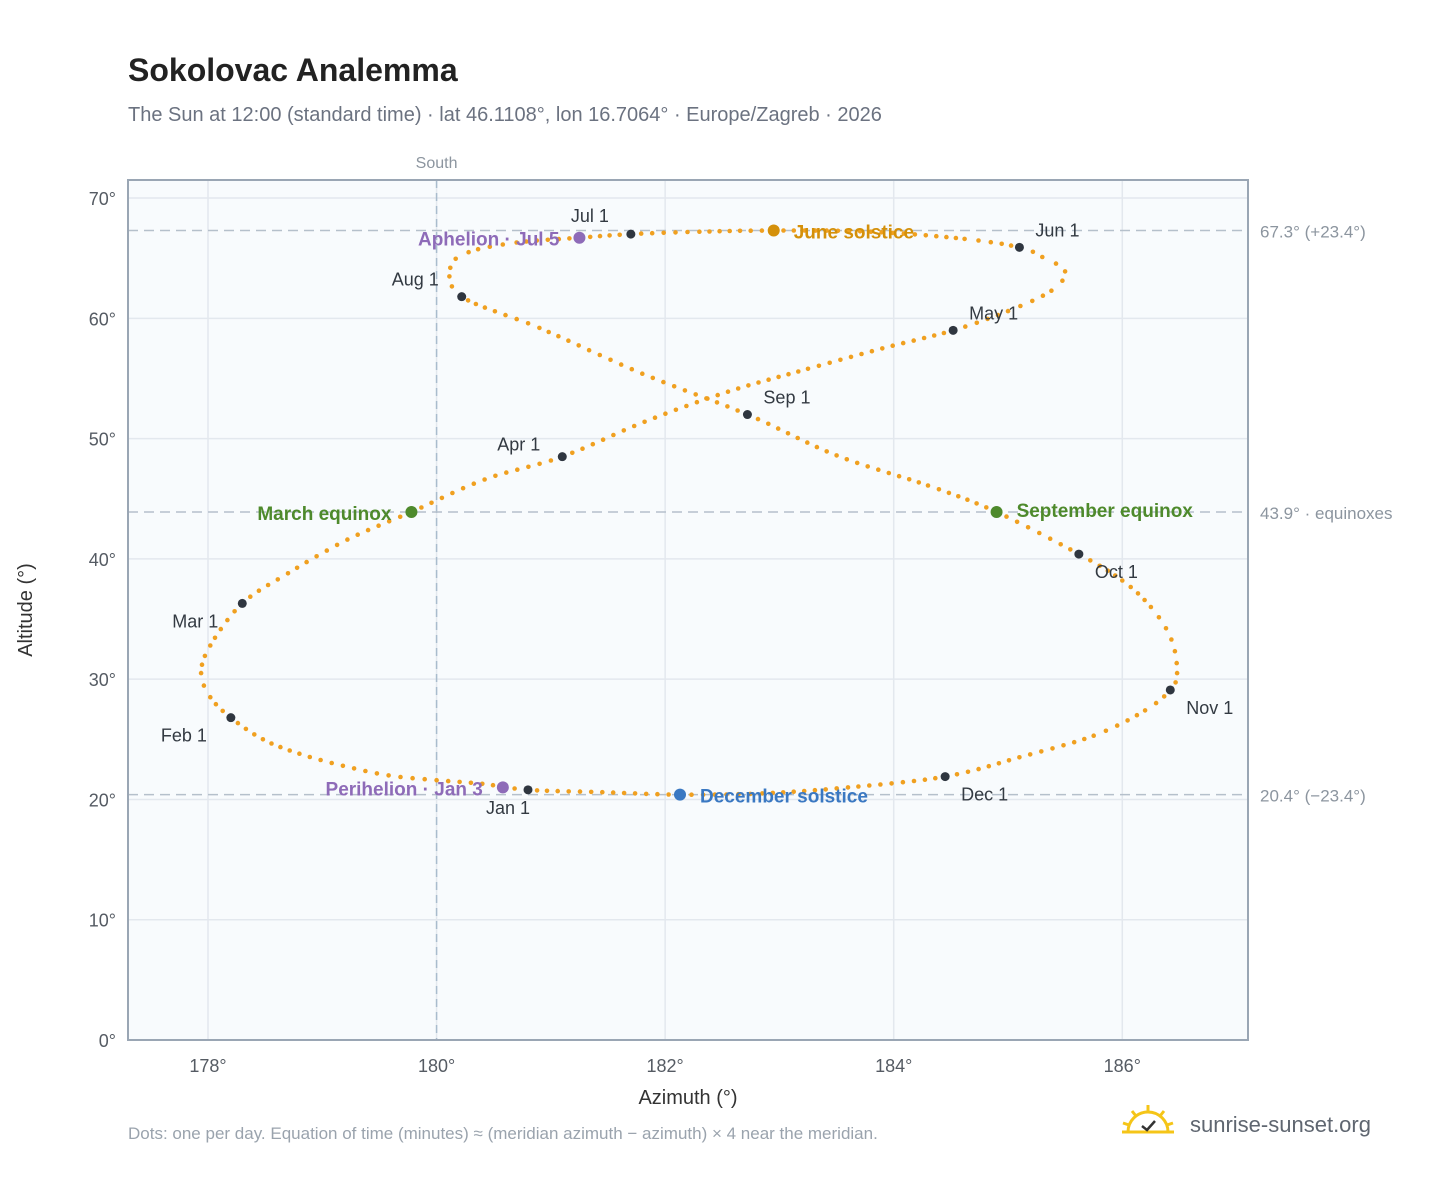  I want to click on reference-line-label: 20.4° (−23.4°), so click(1313, 796).